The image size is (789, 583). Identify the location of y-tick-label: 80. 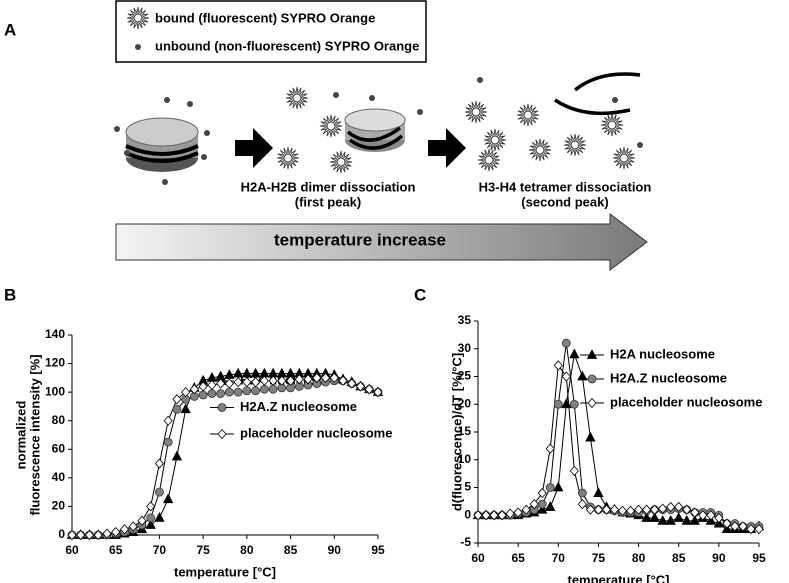
(59, 420).